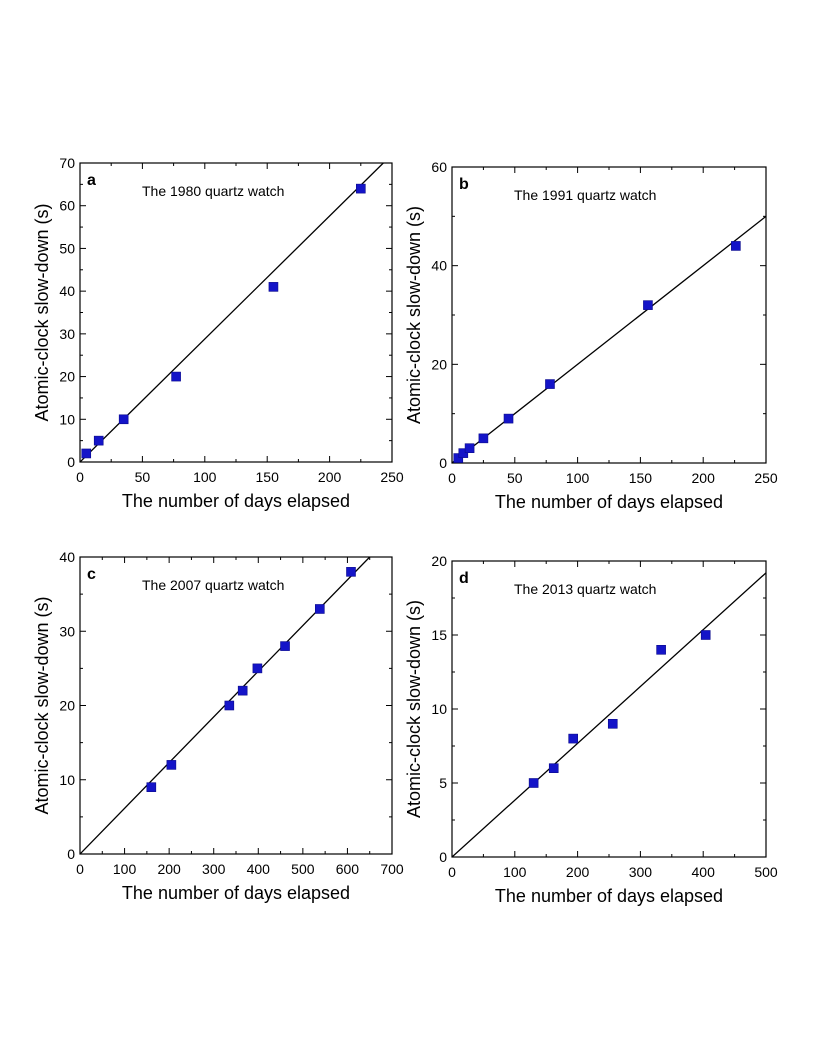 This screenshot has width=816, height=1056. I want to click on y-tick-label: 70, so click(67, 163).